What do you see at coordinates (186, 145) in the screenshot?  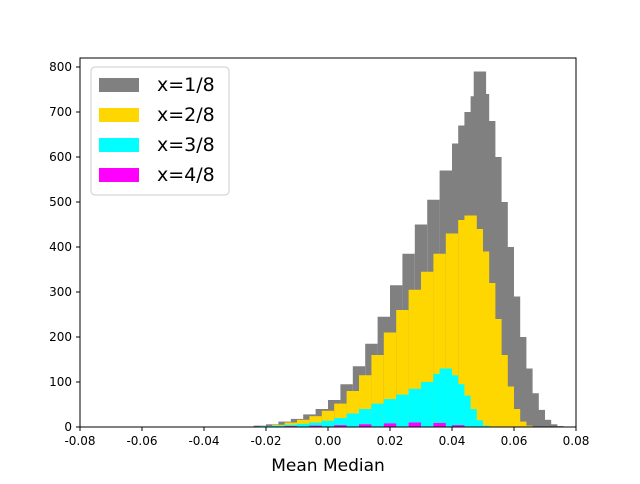 I see `legend-label: x=3/8` at bounding box center [186, 145].